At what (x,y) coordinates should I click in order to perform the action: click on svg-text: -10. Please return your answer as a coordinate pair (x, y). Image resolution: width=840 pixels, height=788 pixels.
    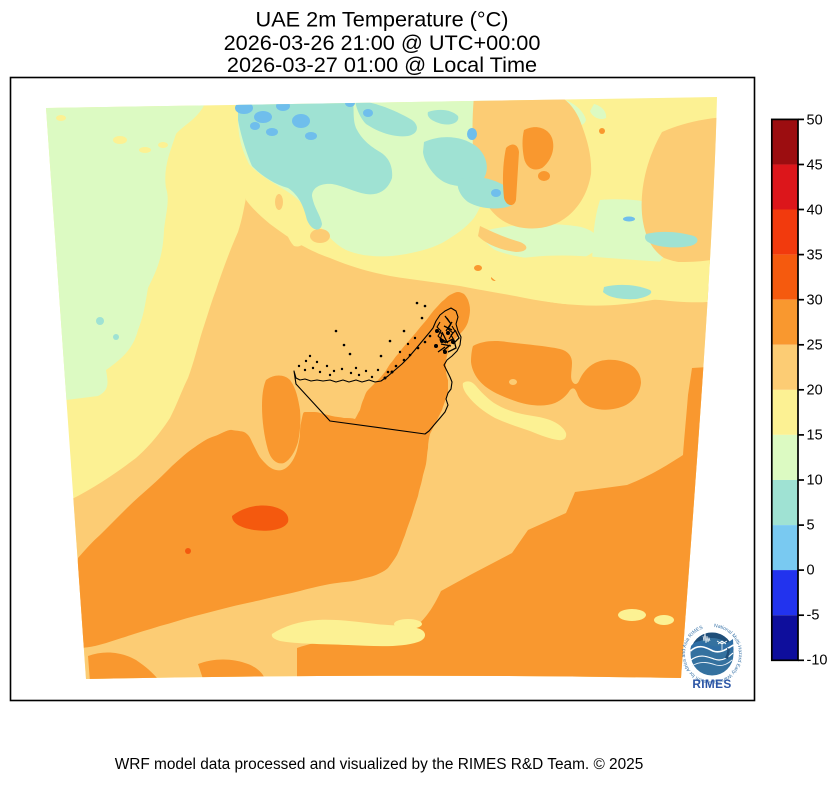
    Looking at the image, I should click on (817, 661).